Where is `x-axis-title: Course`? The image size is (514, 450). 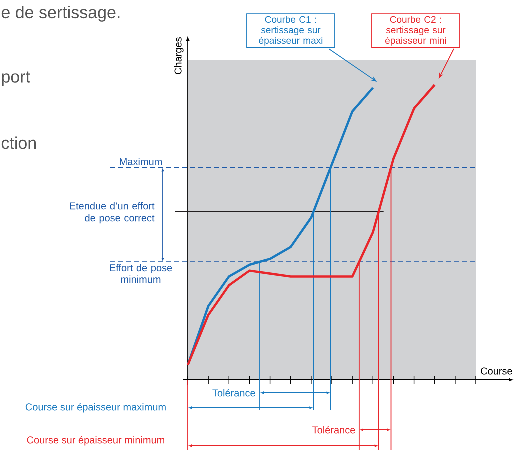
x-axis-title: Course is located at coordinates (496, 371).